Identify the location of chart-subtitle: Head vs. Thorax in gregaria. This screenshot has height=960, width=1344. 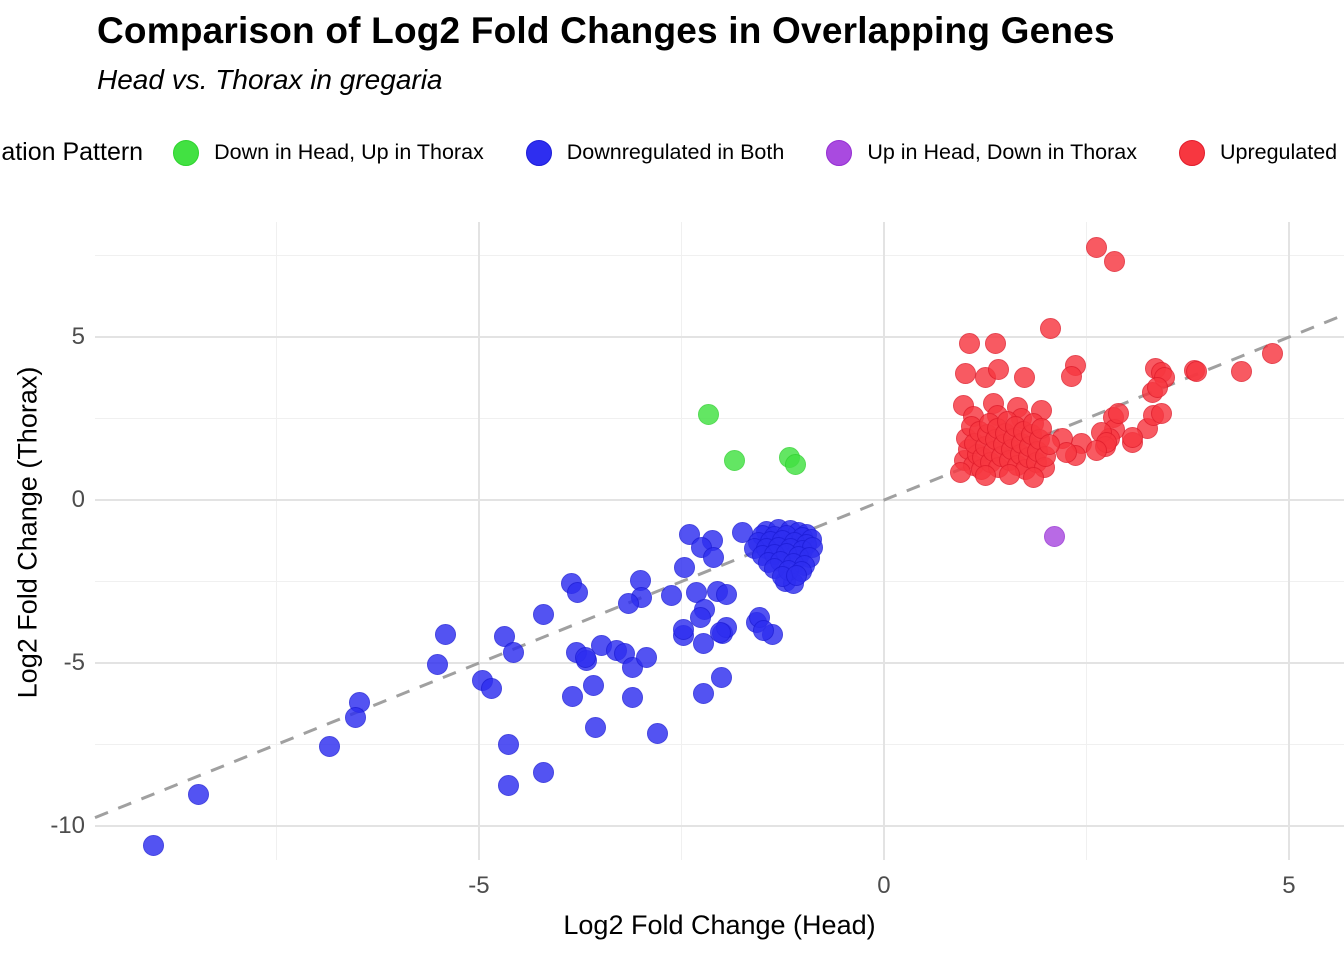
(270, 79).